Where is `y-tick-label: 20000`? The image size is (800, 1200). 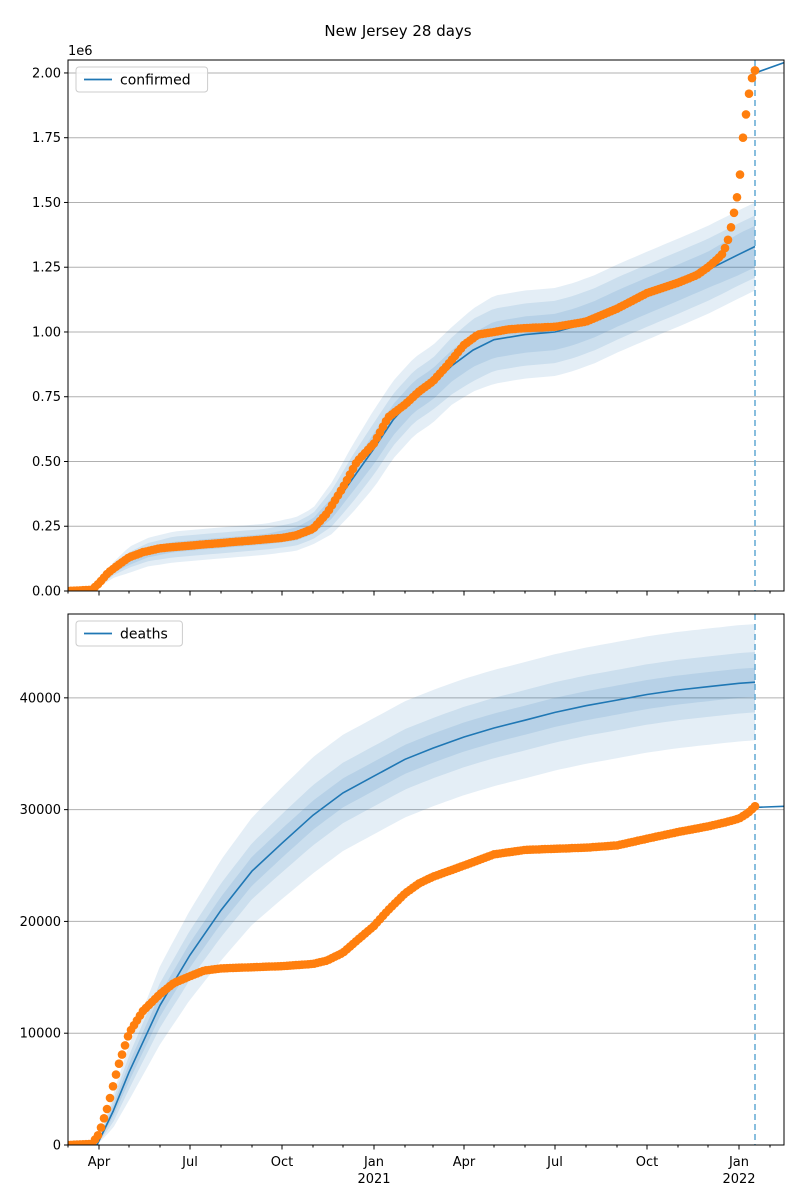
y-tick-label: 20000 is located at coordinates (40, 922).